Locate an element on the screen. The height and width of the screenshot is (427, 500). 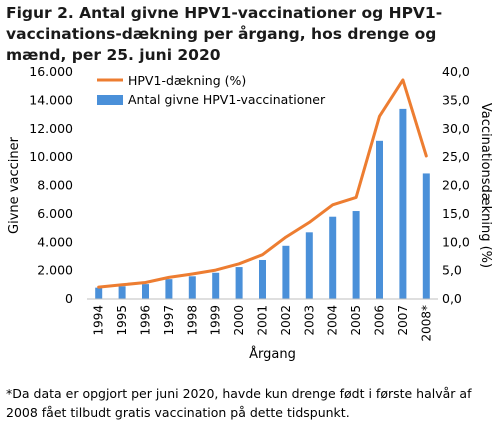
bar-2007 is located at coordinates (403, 203).